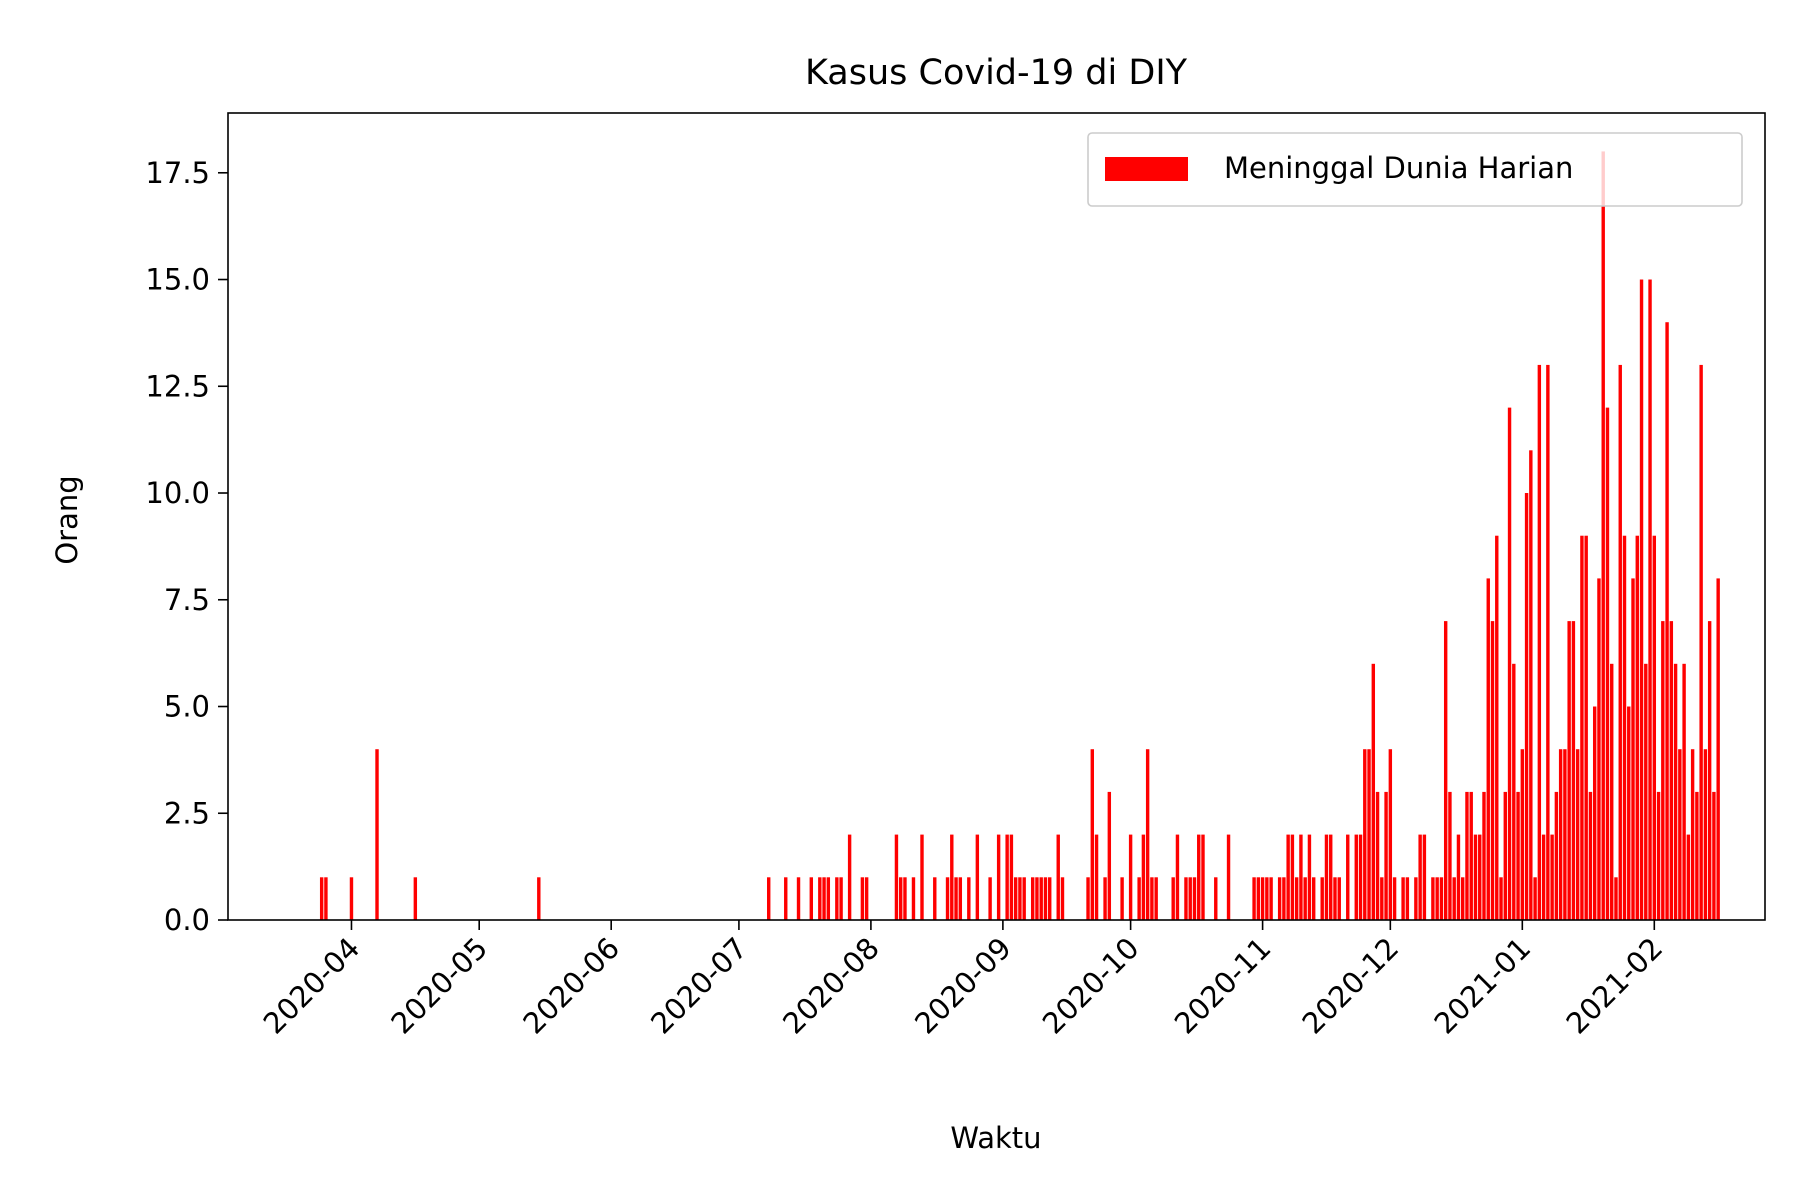  I want to click on legend: Meninggal Dunia Harian, so click(1415, 169).